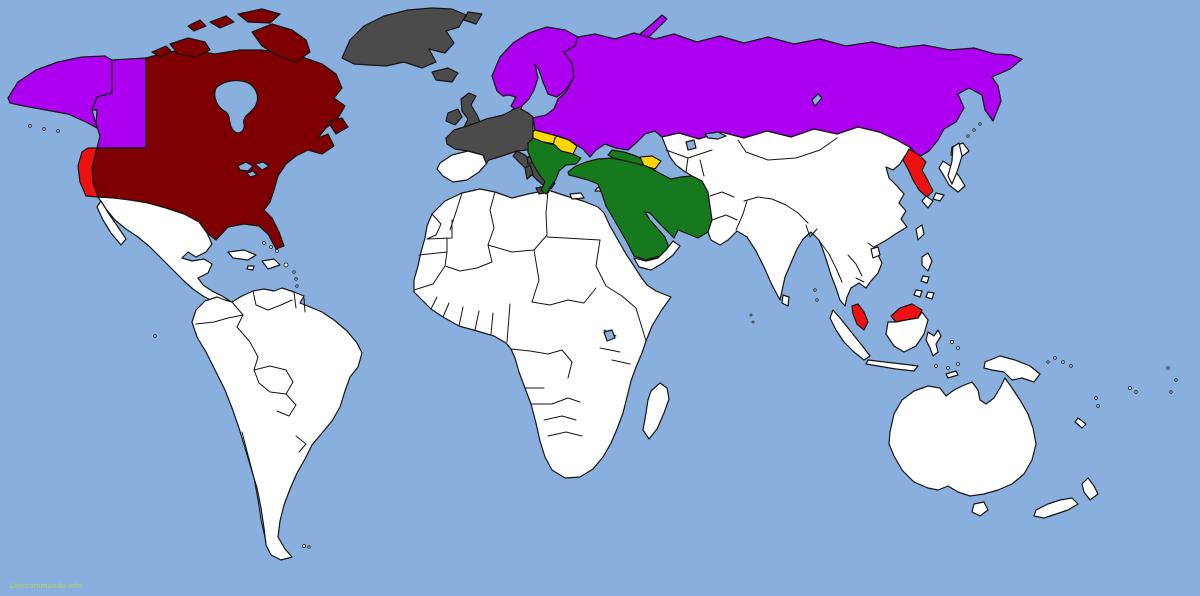  What do you see at coordinates (907, 332) in the screenshot?
I see `region-borneo` at bounding box center [907, 332].